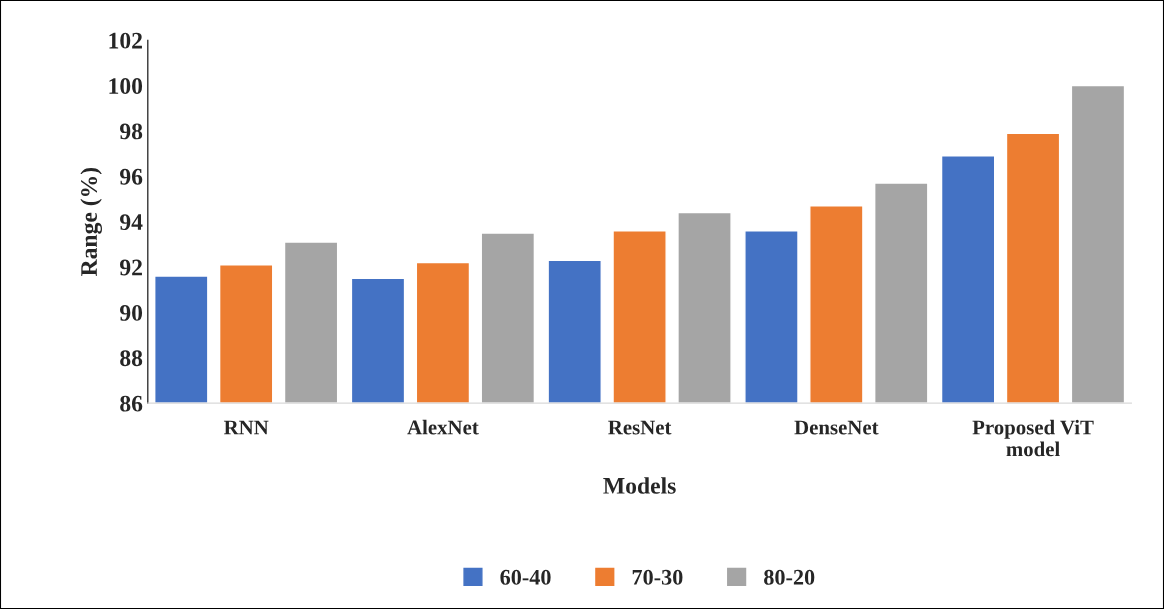  I want to click on y-tick-label: 90, so click(131, 312).